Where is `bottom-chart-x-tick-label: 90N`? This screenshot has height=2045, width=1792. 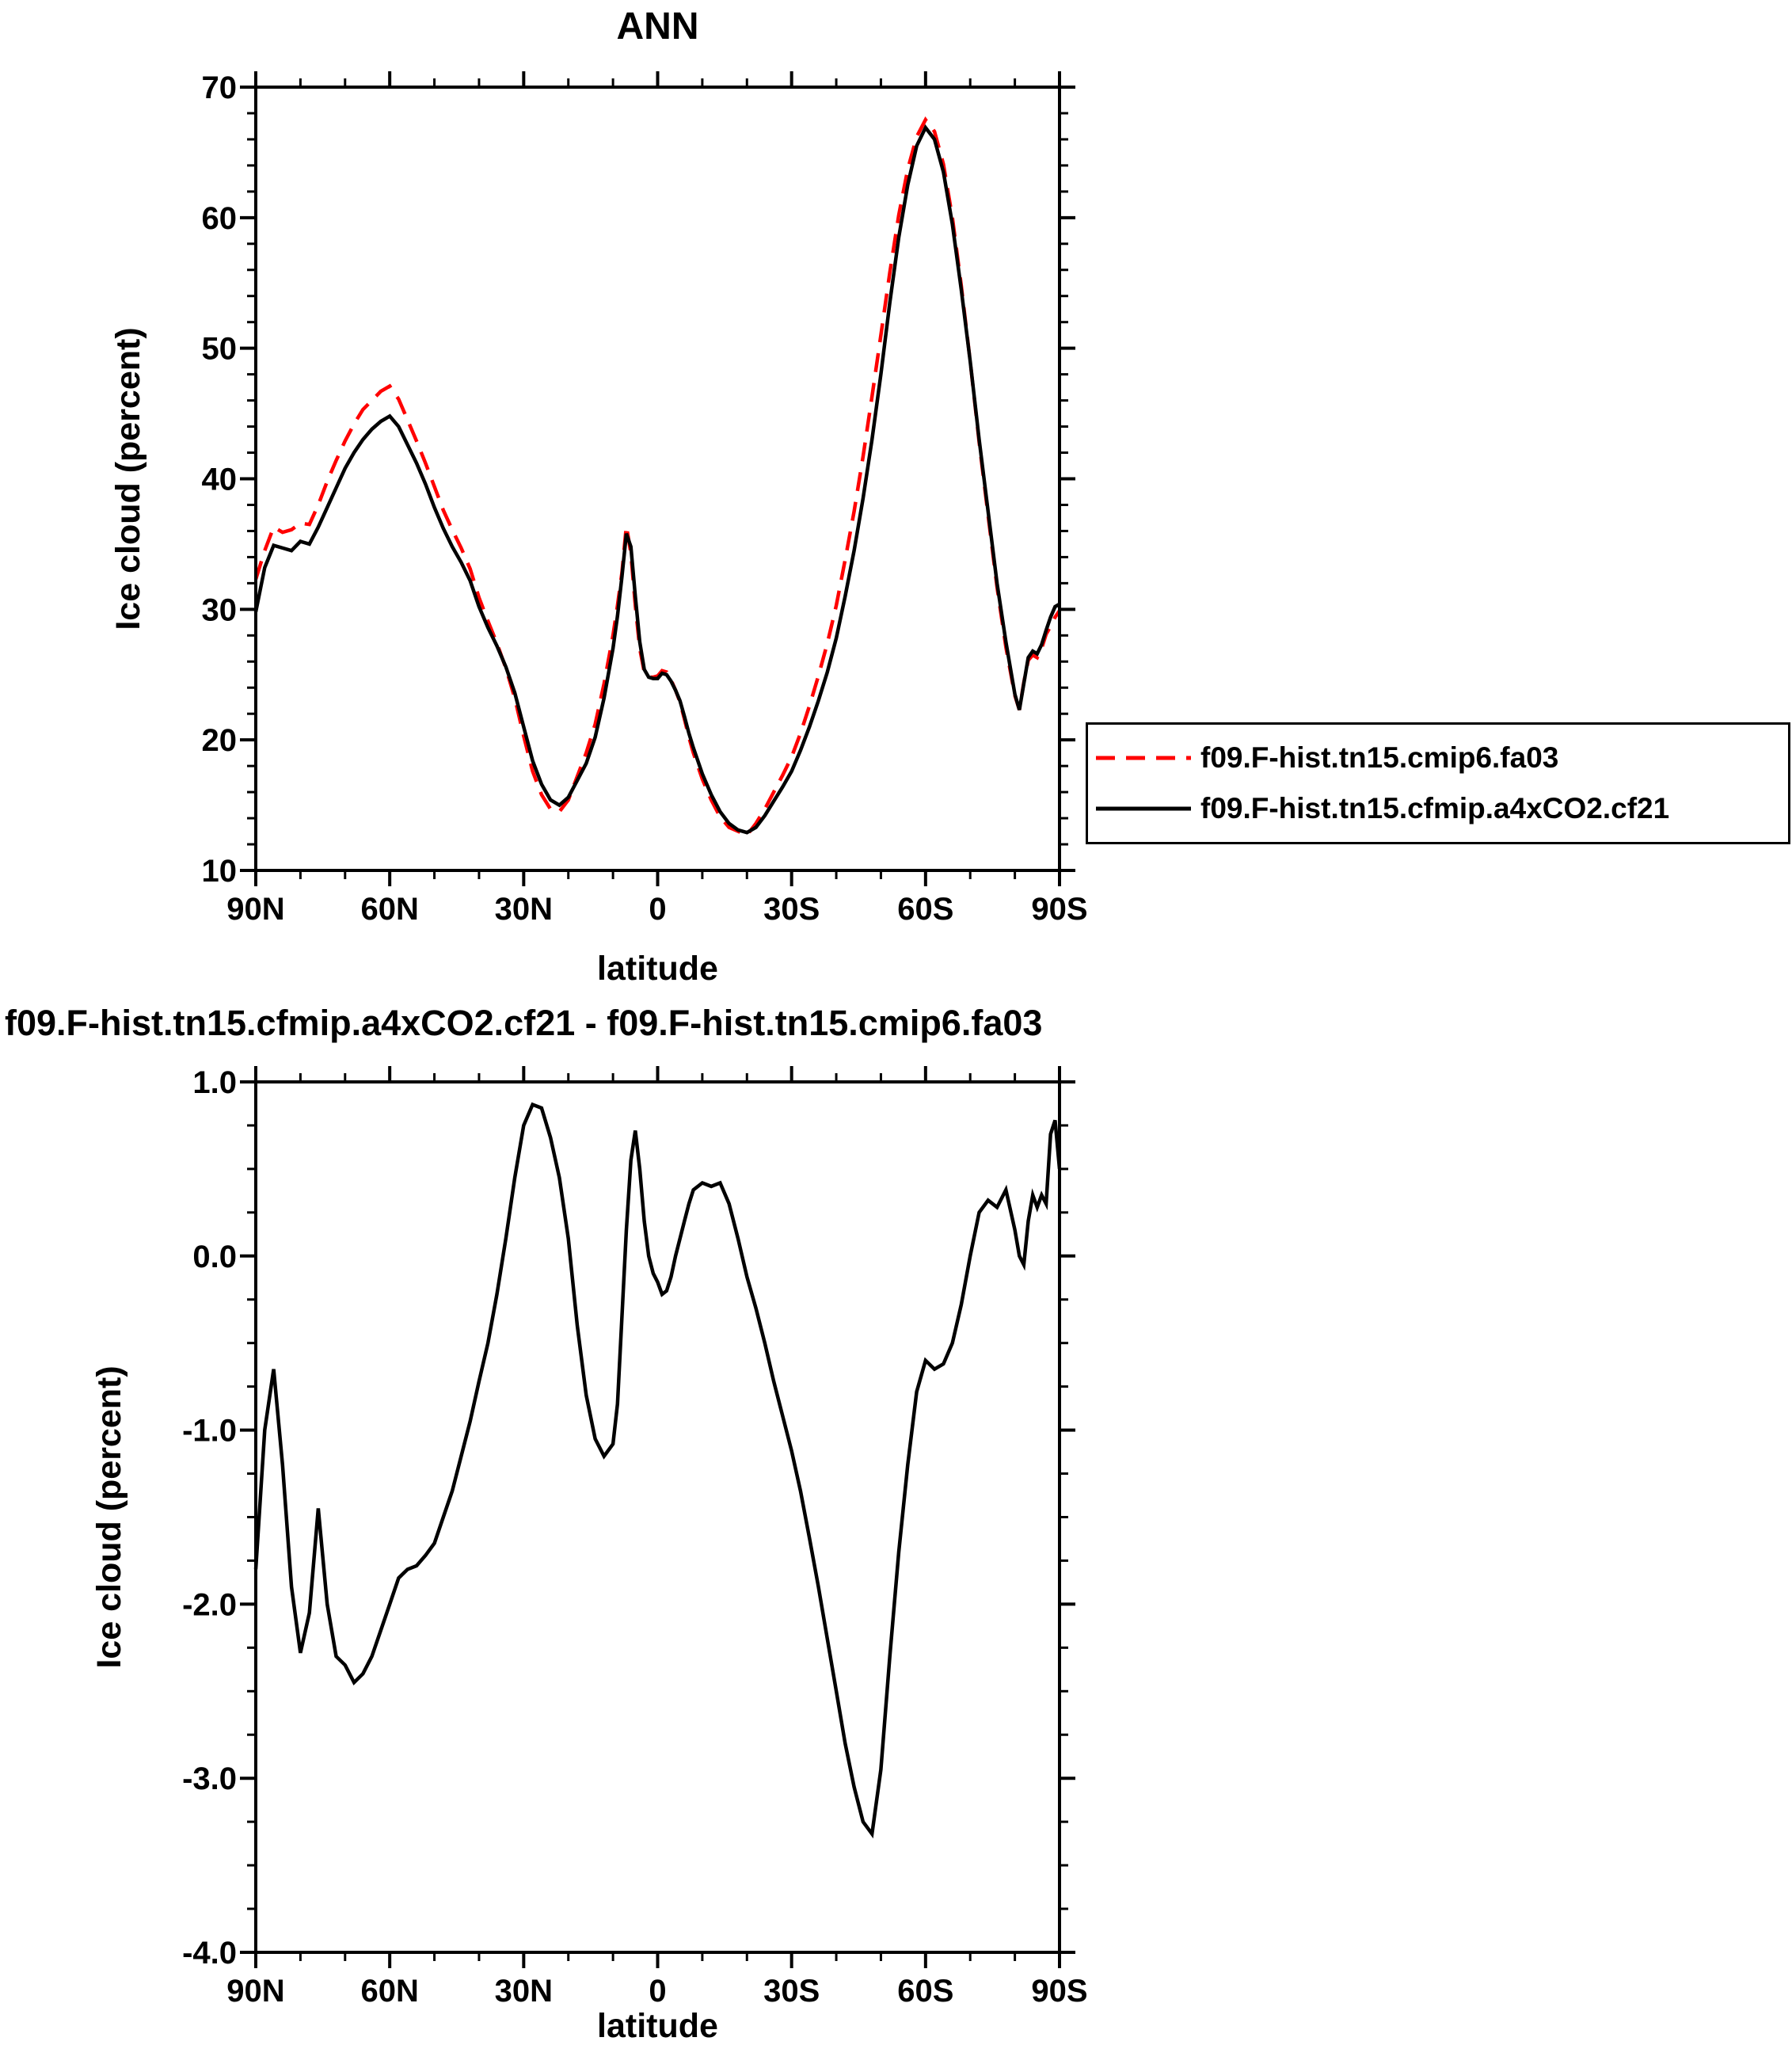 bottom-chart-x-tick-label: 90N is located at coordinates (255, 1991).